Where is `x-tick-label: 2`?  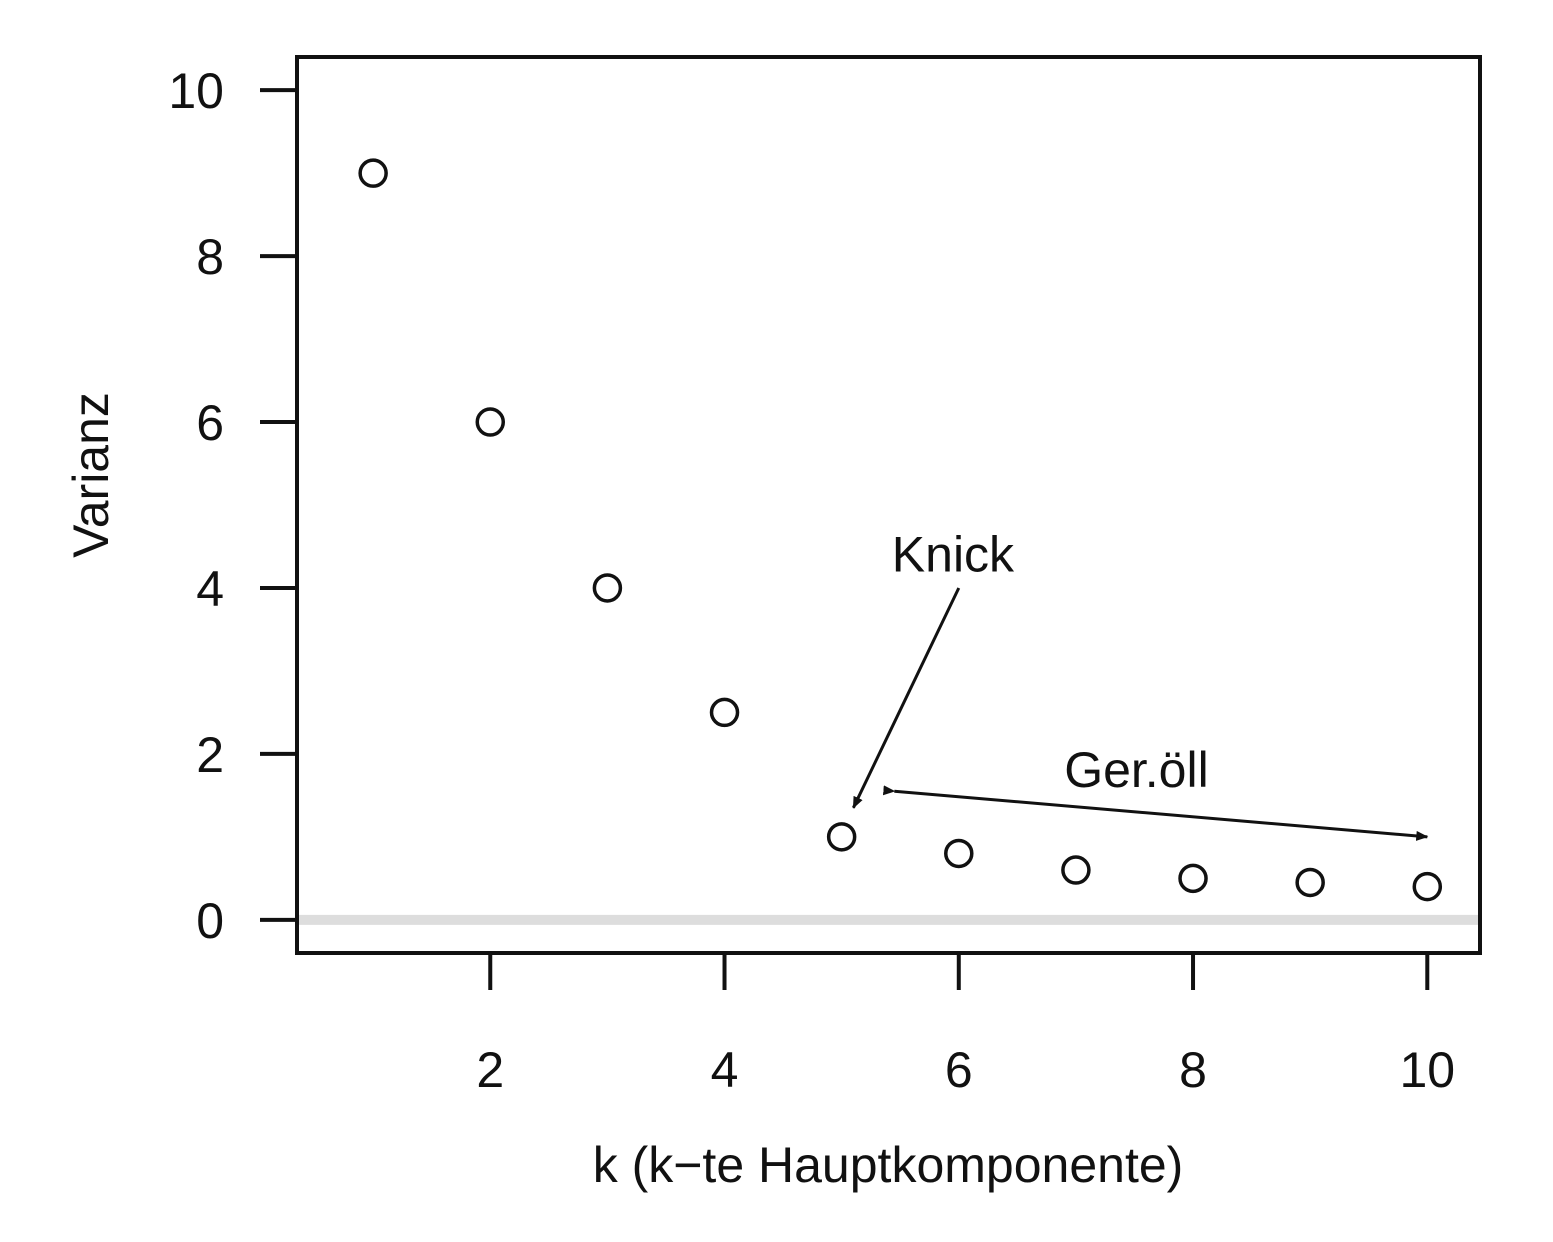
x-tick-label: 2 is located at coordinates (490, 1070).